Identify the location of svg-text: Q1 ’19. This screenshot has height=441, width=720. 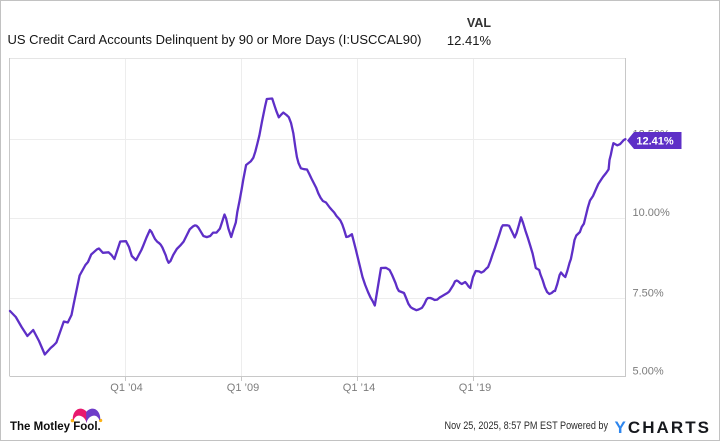
(475, 388).